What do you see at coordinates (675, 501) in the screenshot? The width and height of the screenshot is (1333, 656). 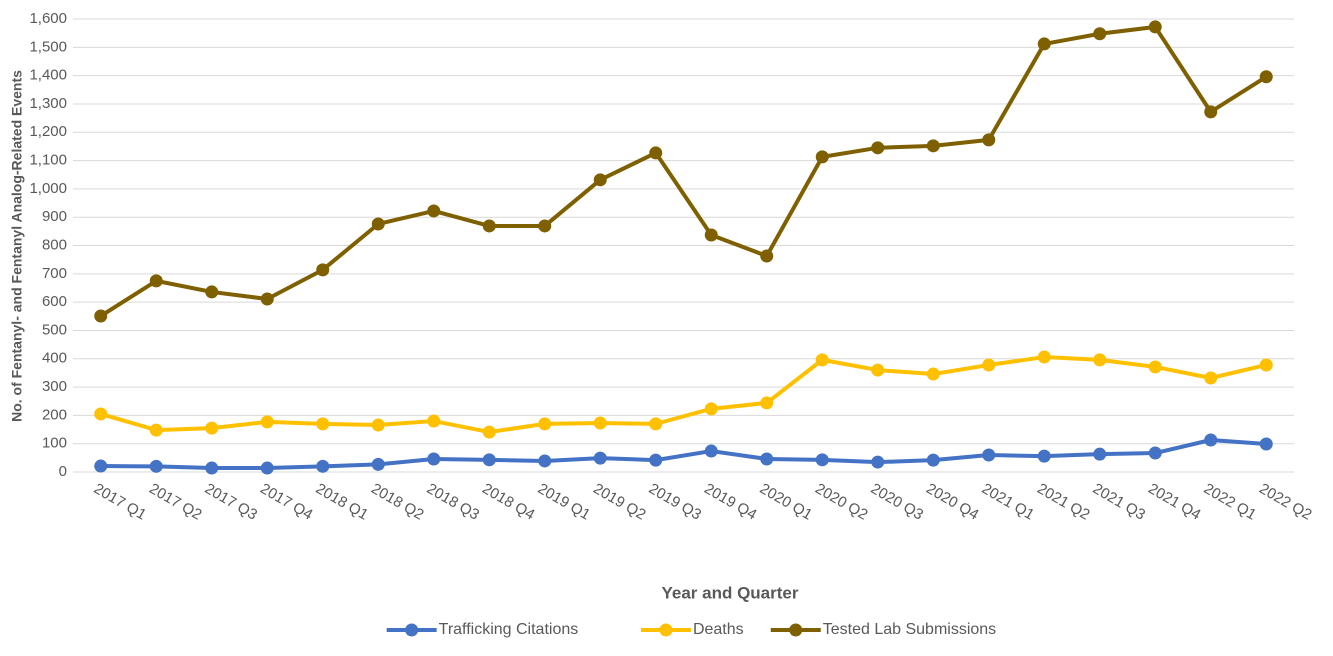 I see `x-tick-label: 2019 Q3` at bounding box center [675, 501].